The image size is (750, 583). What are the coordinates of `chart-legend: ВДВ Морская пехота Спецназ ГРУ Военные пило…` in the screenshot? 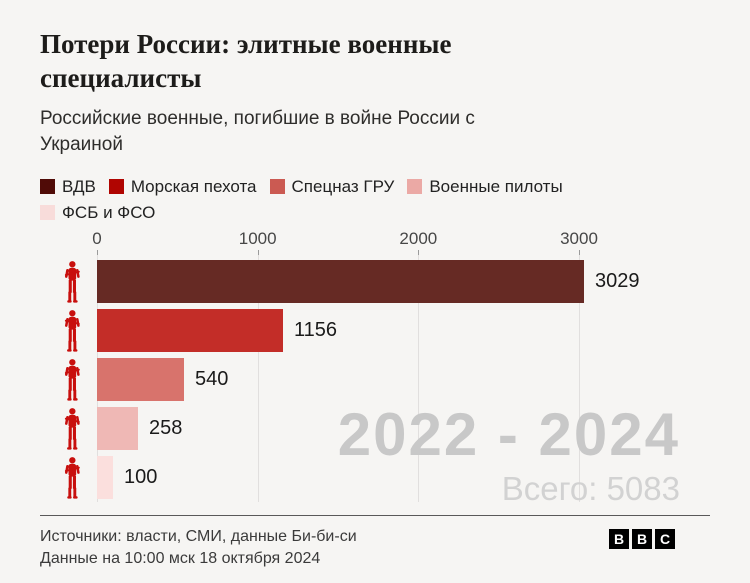 It's located at (340, 199).